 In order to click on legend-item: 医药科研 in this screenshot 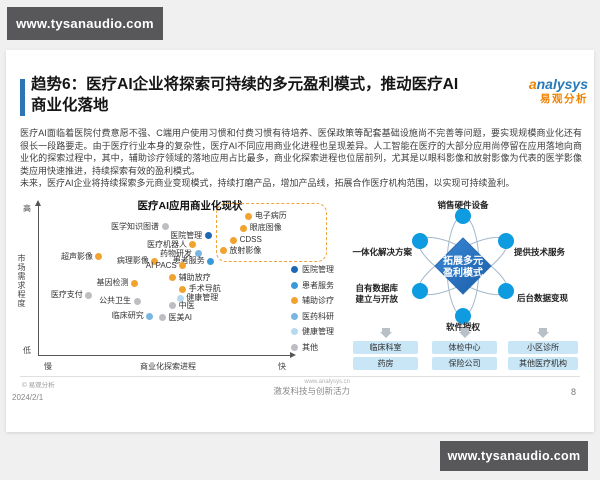, I will do `click(312, 317)`.